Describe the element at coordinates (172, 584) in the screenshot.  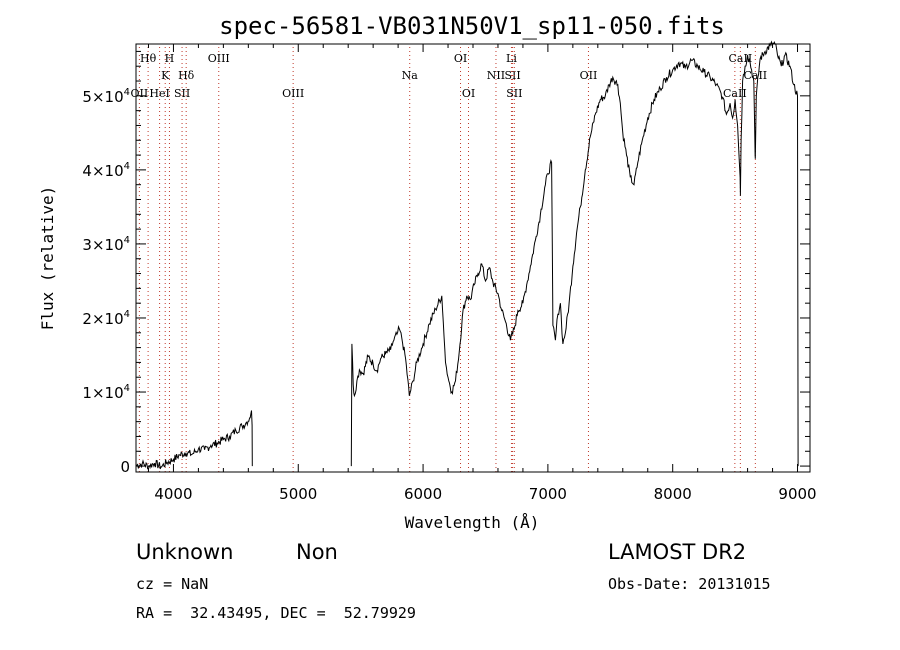
I see `cz-value: cz = NaN` at that location.